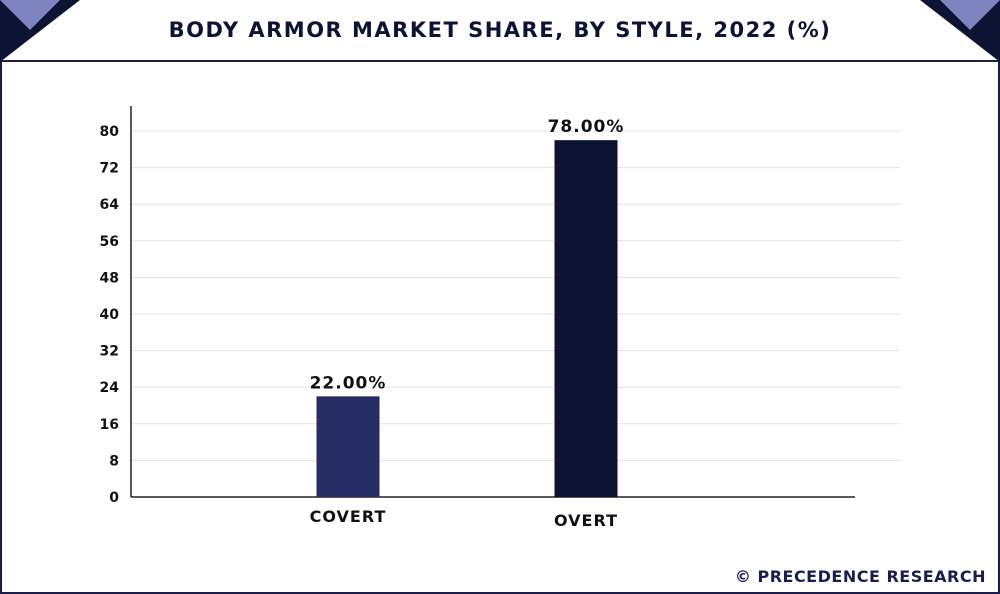 Image resolution: width=1000 pixels, height=594 pixels. What do you see at coordinates (109, 278) in the screenshot?
I see `y-tick-label: 48` at bounding box center [109, 278].